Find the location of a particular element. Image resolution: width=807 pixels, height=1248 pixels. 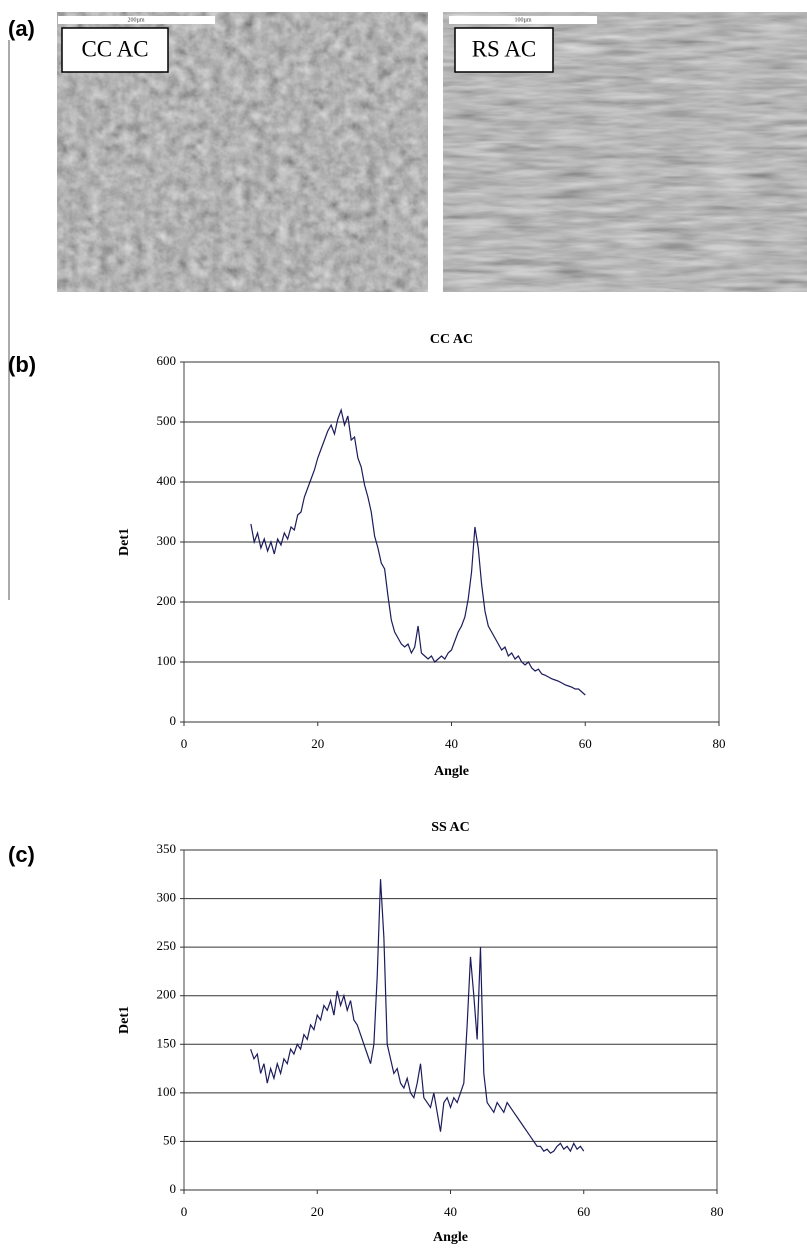

panel-label: (c) is located at coordinates (21, 854).